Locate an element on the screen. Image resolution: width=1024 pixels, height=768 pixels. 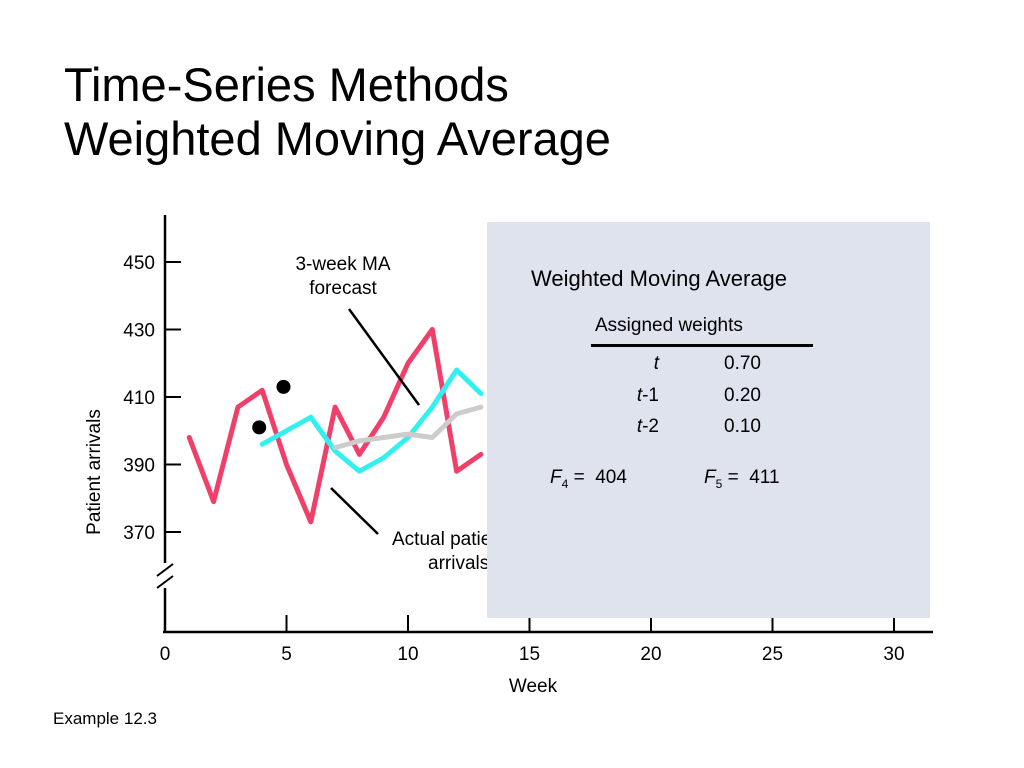
x-tick-label: 30 is located at coordinates (893, 654).